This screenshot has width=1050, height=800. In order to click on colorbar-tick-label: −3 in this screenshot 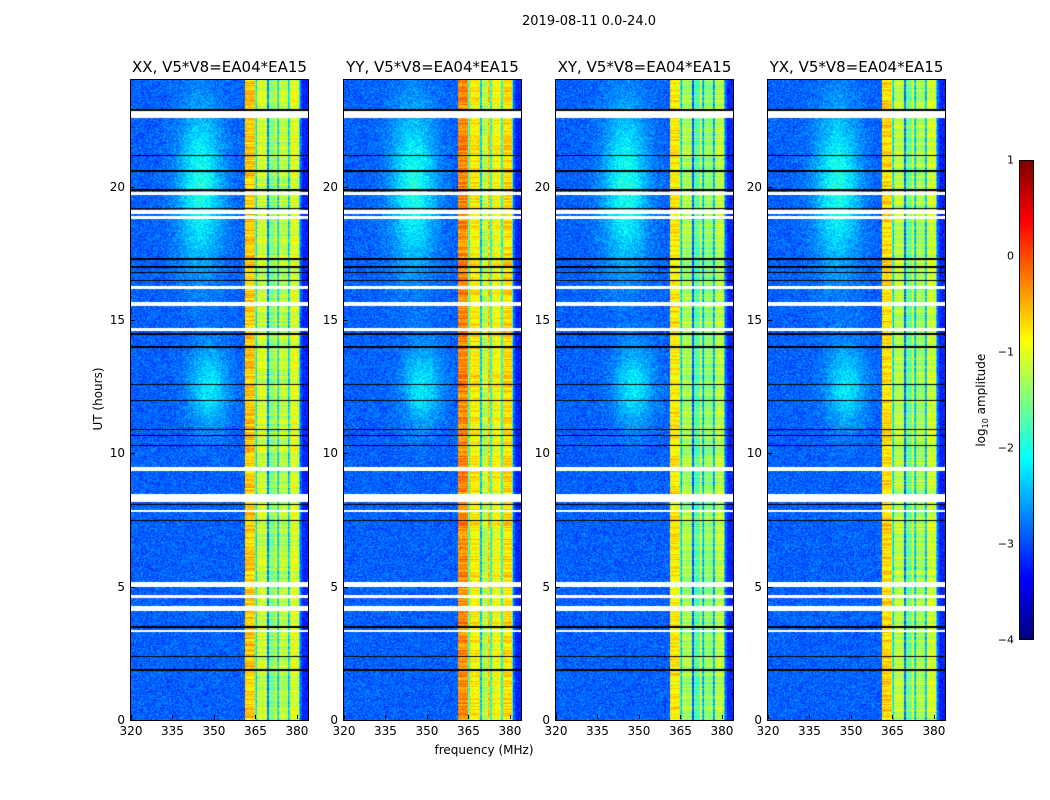, I will do `click(1005, 544)`.